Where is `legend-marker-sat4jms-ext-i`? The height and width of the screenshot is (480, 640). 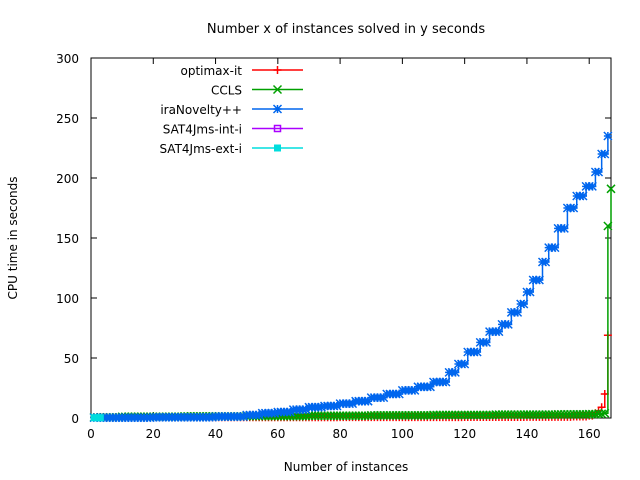
legend-marker-sat4jms-ext-i is located at coordinates (277, 148).